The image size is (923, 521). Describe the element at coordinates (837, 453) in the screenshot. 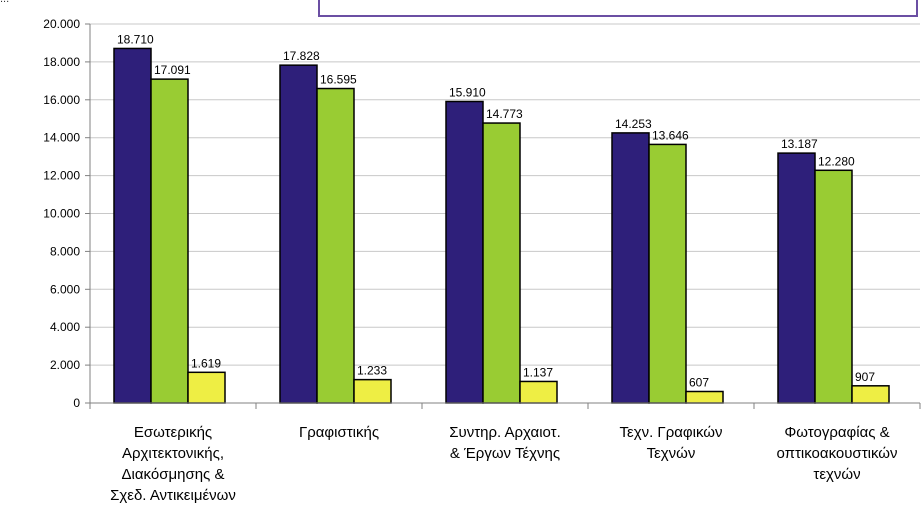

I see `x-tick-label: Φωτογραφίας & οπτικοακουστικών τεχνών` at that location.